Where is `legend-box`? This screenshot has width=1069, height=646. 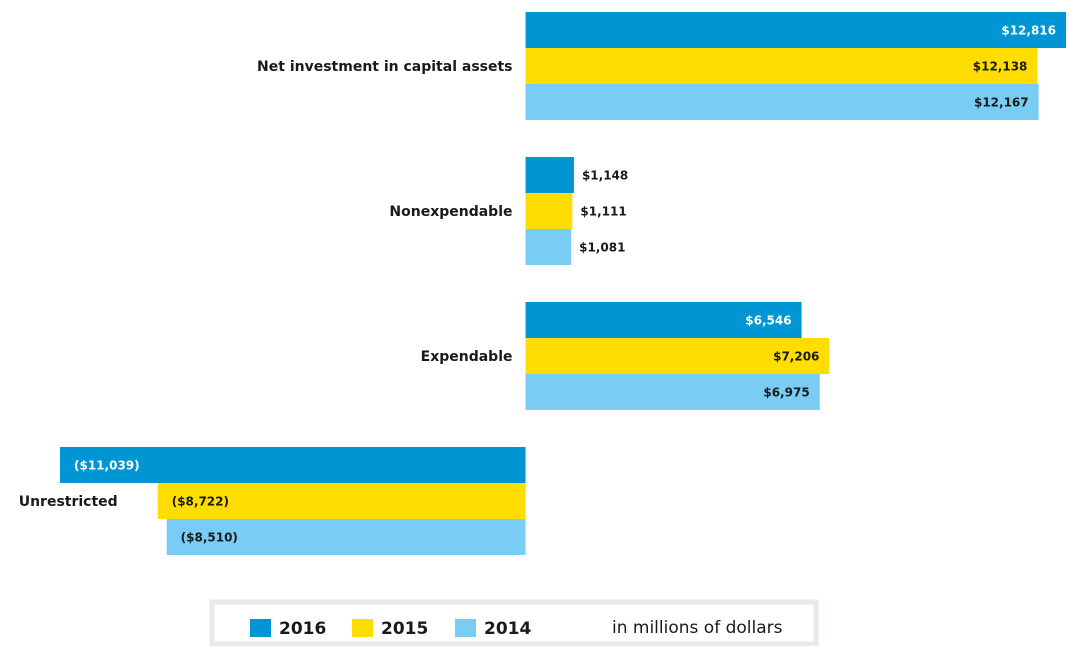 legend-box is located at coordinates (514, 622).